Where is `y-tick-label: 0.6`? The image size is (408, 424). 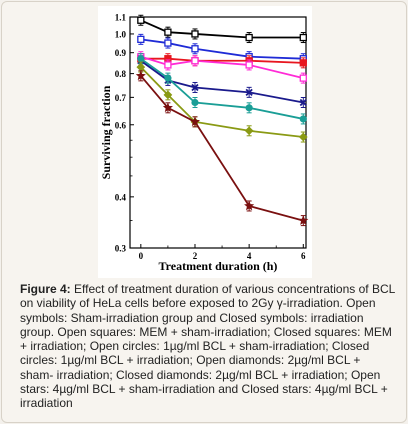 y-tick-label: 0.6 is located at coordinates (121, 125).